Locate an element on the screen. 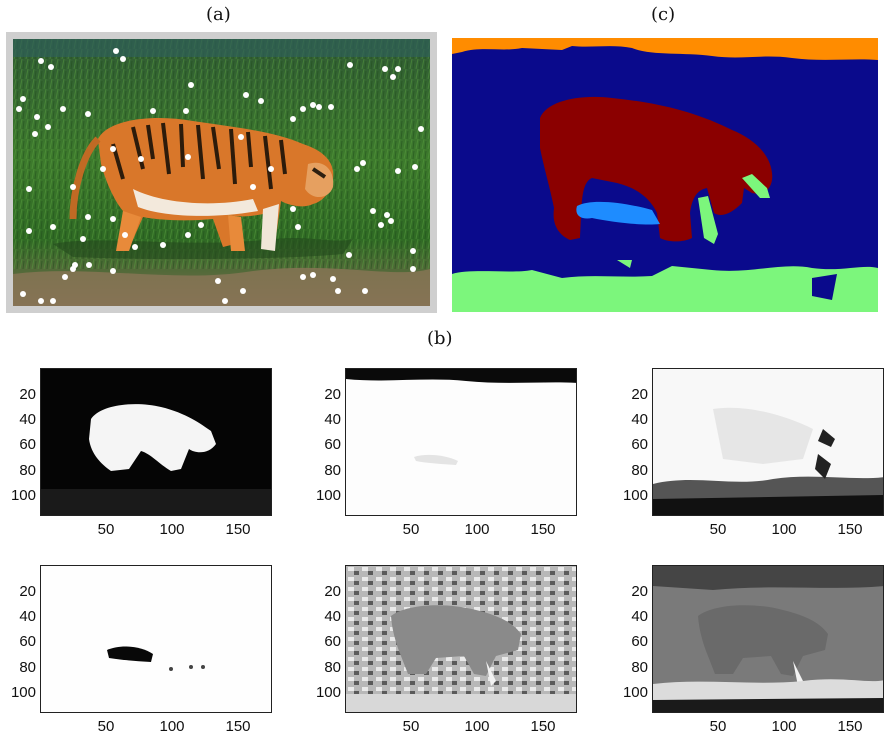 The height and width of the screenshot is (740, 884). label-a: (a) is located at coordinates (218, 14).